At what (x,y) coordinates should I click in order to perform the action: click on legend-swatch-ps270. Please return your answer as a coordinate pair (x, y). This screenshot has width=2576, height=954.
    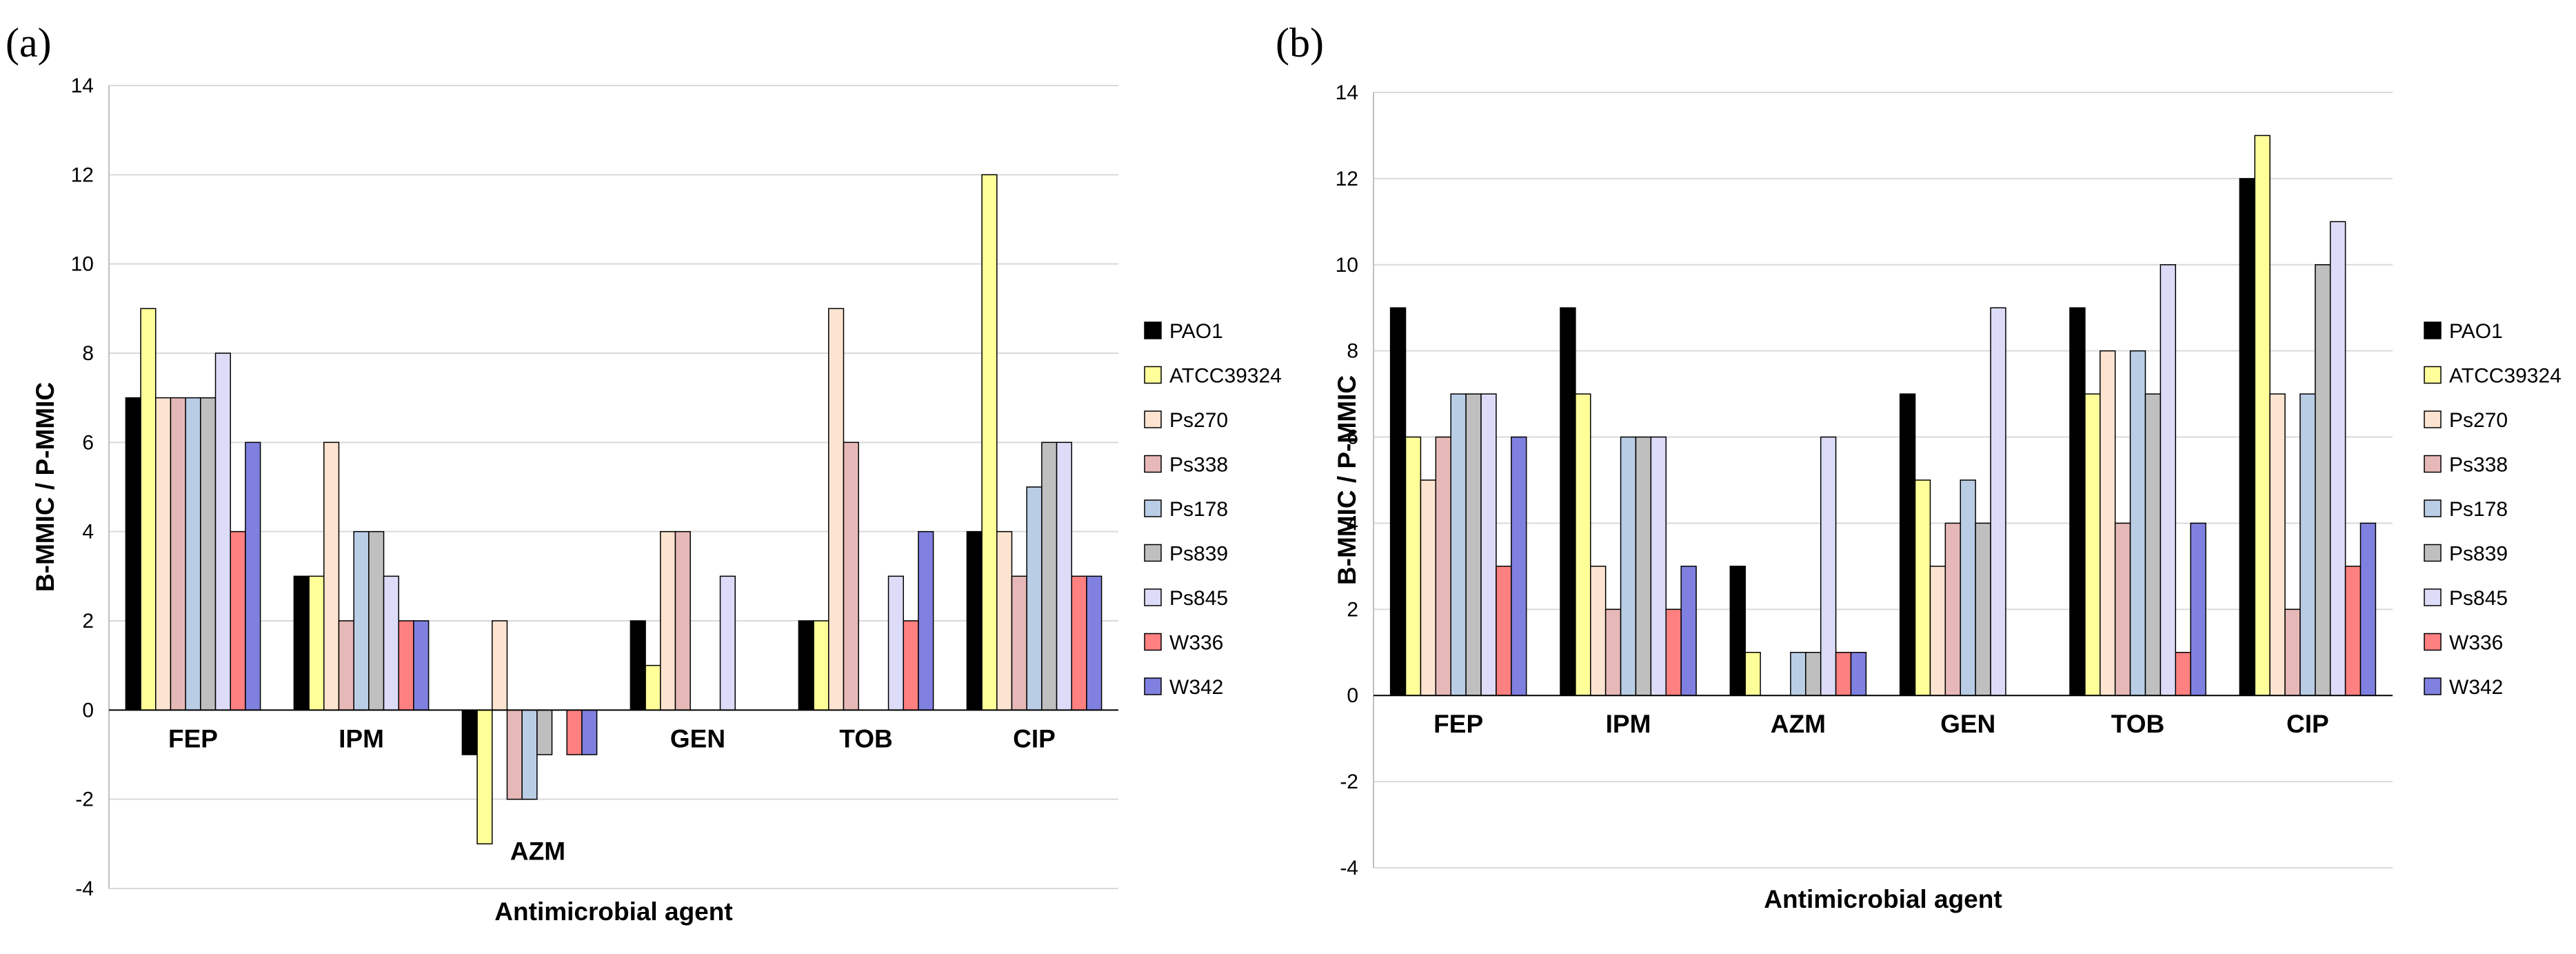
    Looking at the image, I should click on (1153, 419).